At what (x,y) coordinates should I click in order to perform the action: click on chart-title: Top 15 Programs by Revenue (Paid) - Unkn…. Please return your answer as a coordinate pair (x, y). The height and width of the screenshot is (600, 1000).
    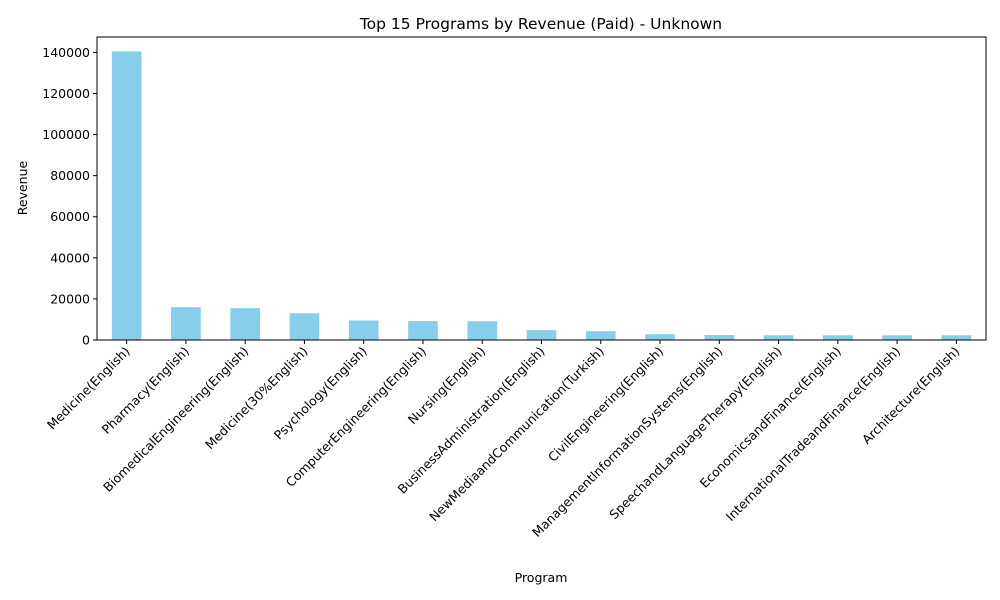
    Looking at the image, I should click on (540, 24).